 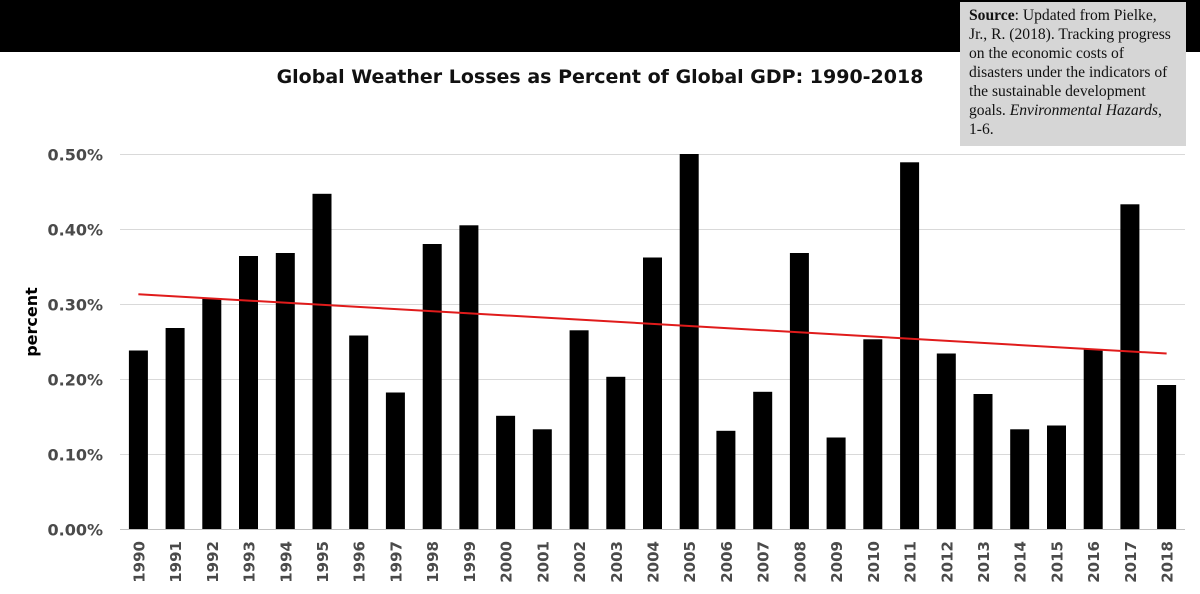 What do you see at coordinates (248, 392) in the screenshot?
I see `bar-1993` at bounding box center [248, 392].